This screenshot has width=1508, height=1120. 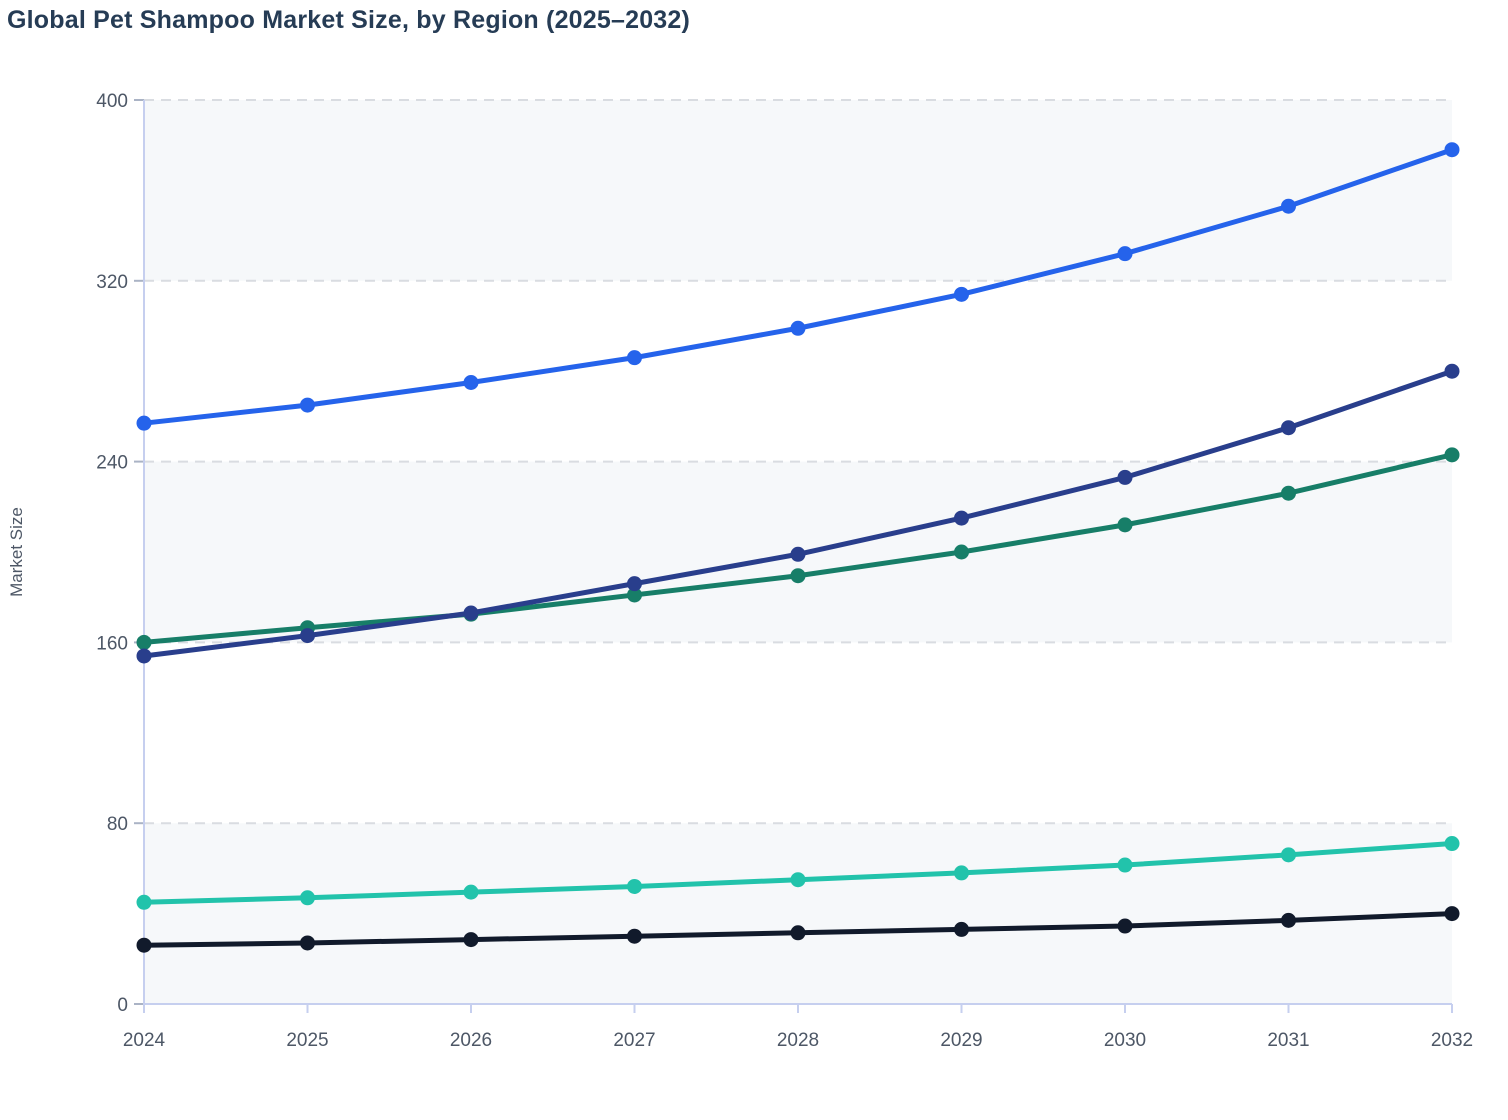 What do you see at coordinates (16, 552) in the screenshot?
I see `y-axis-title: Market Size` at bounding box center [16, 552].